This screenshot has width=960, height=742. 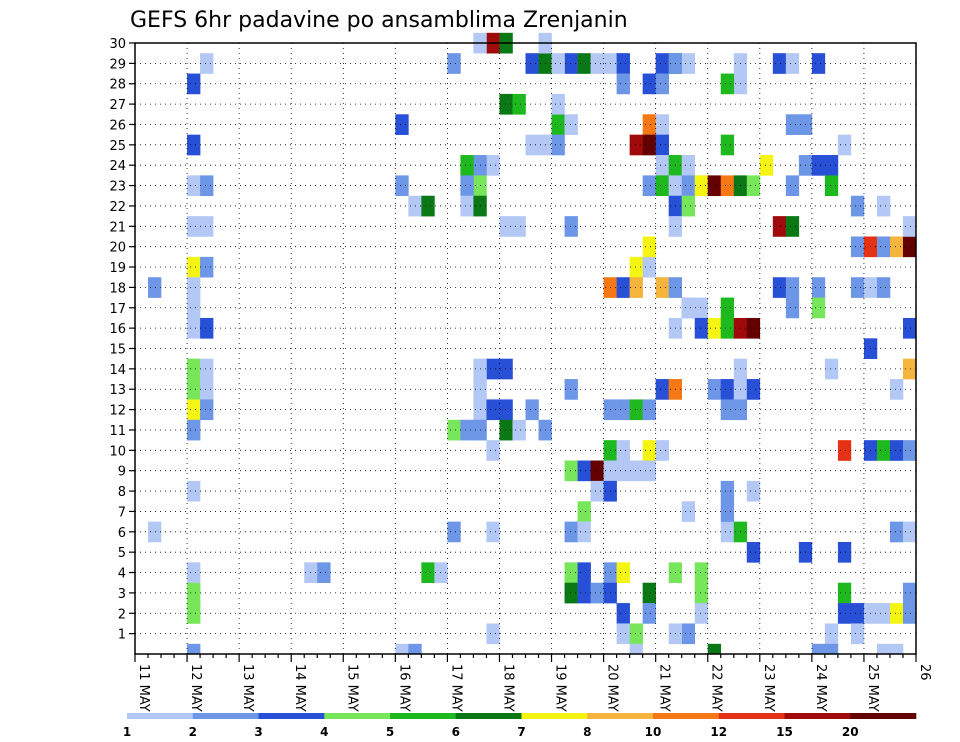 What do you see at coordinates (560, 688) in the screenshot?
I see `x-tick-label: 19 MAY` at bounding box center [560, 688].